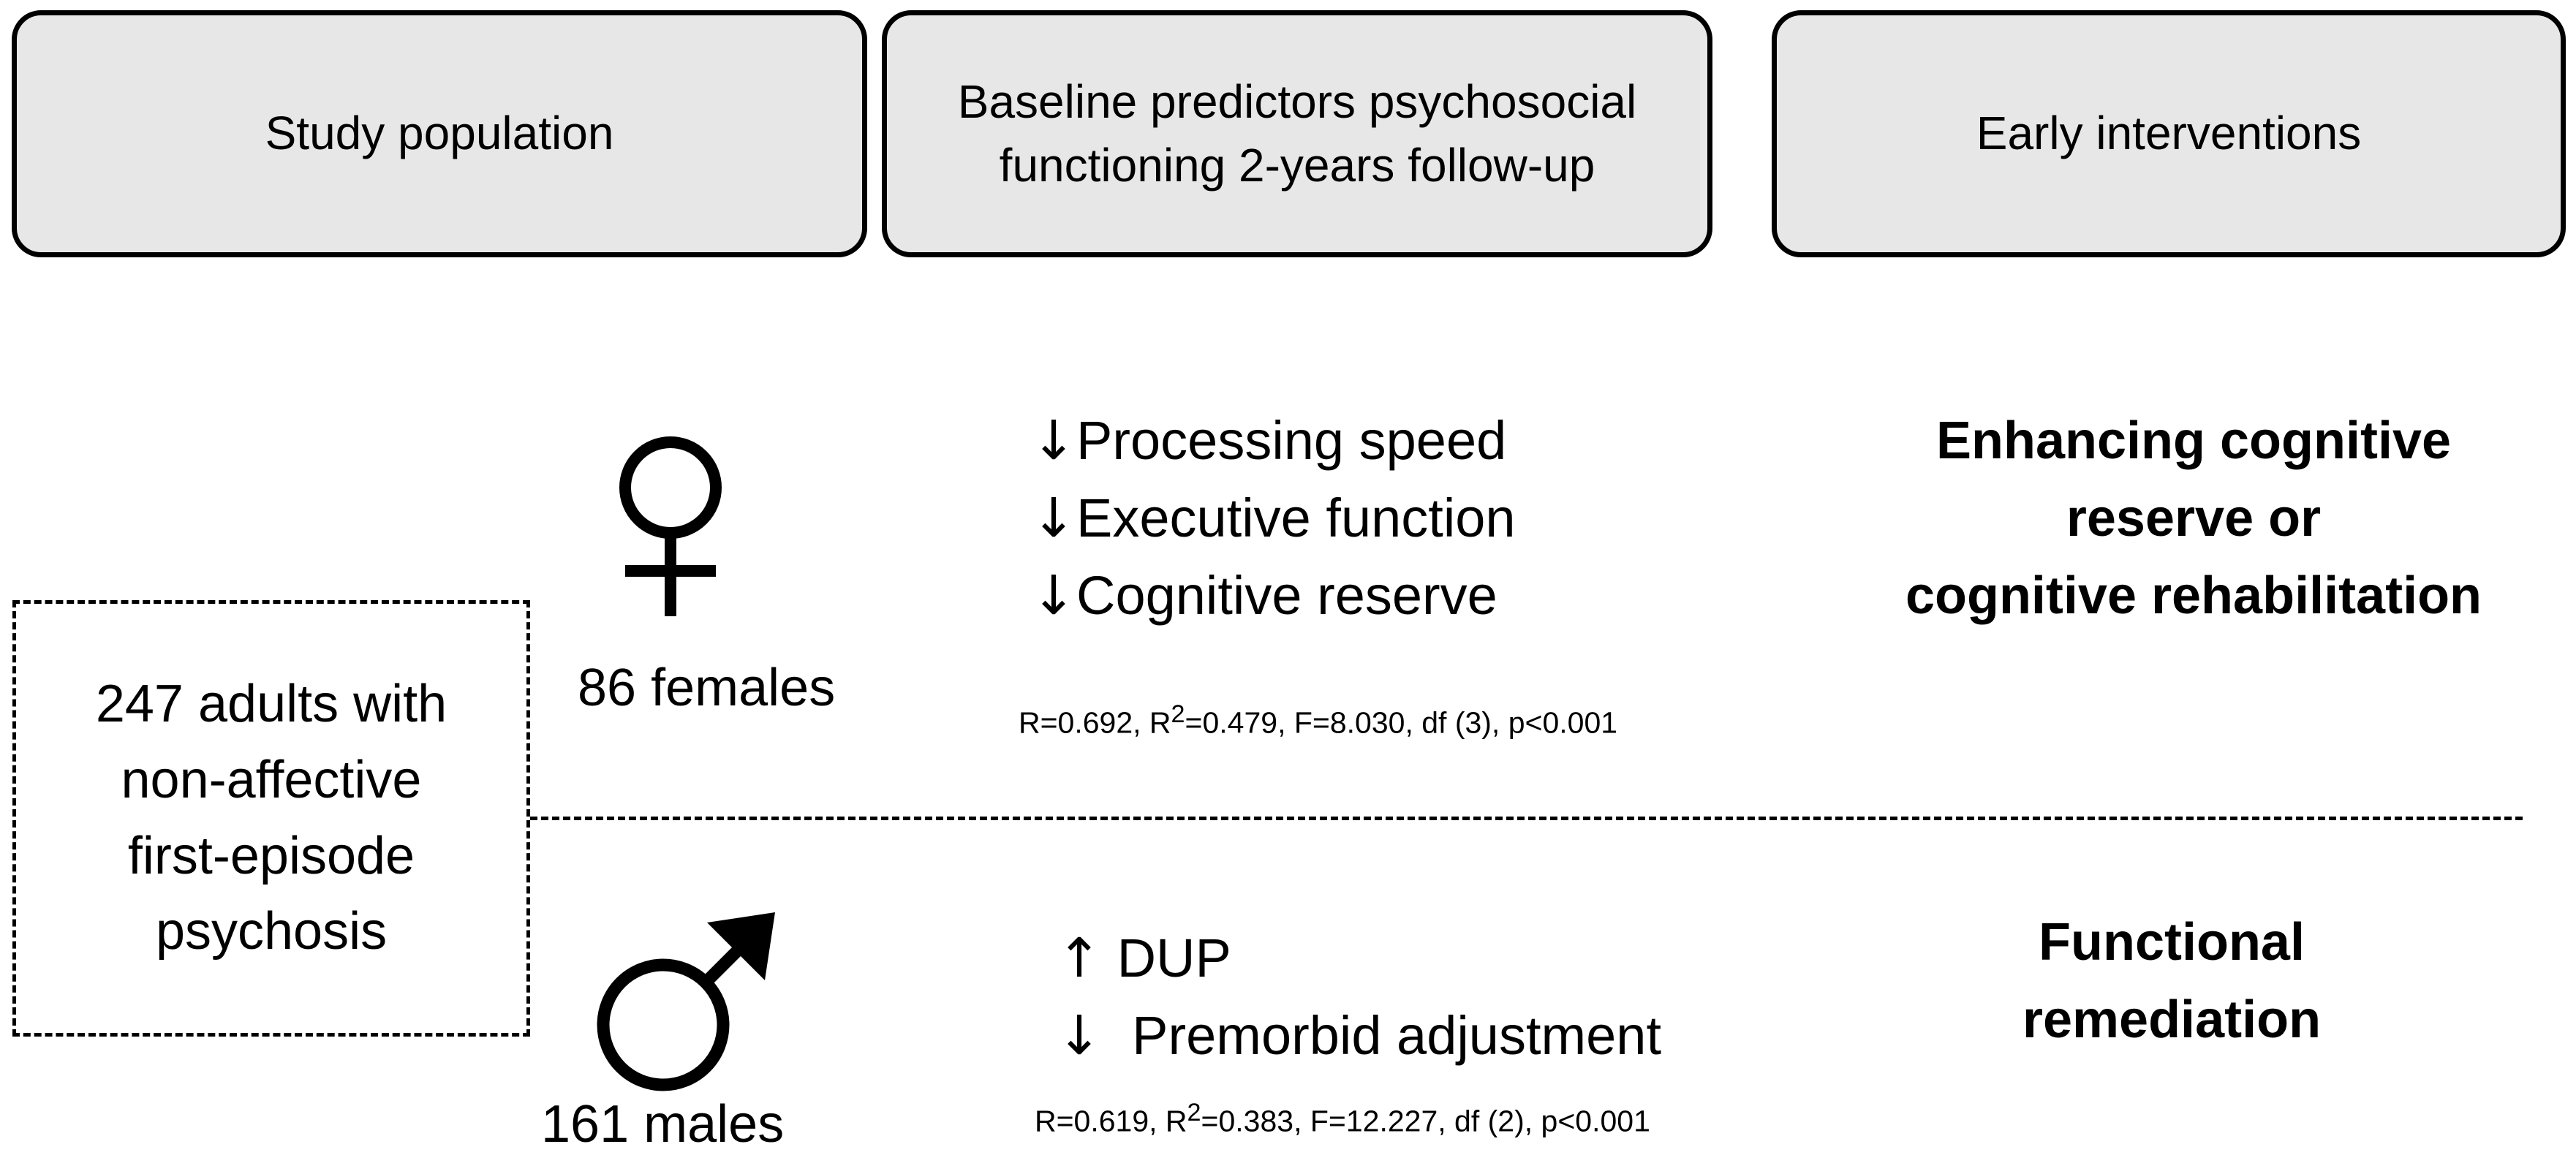  Describe the element at coordinates (1296, 518) in the screenshot. I see `predictor-label: Executive function` at that location.